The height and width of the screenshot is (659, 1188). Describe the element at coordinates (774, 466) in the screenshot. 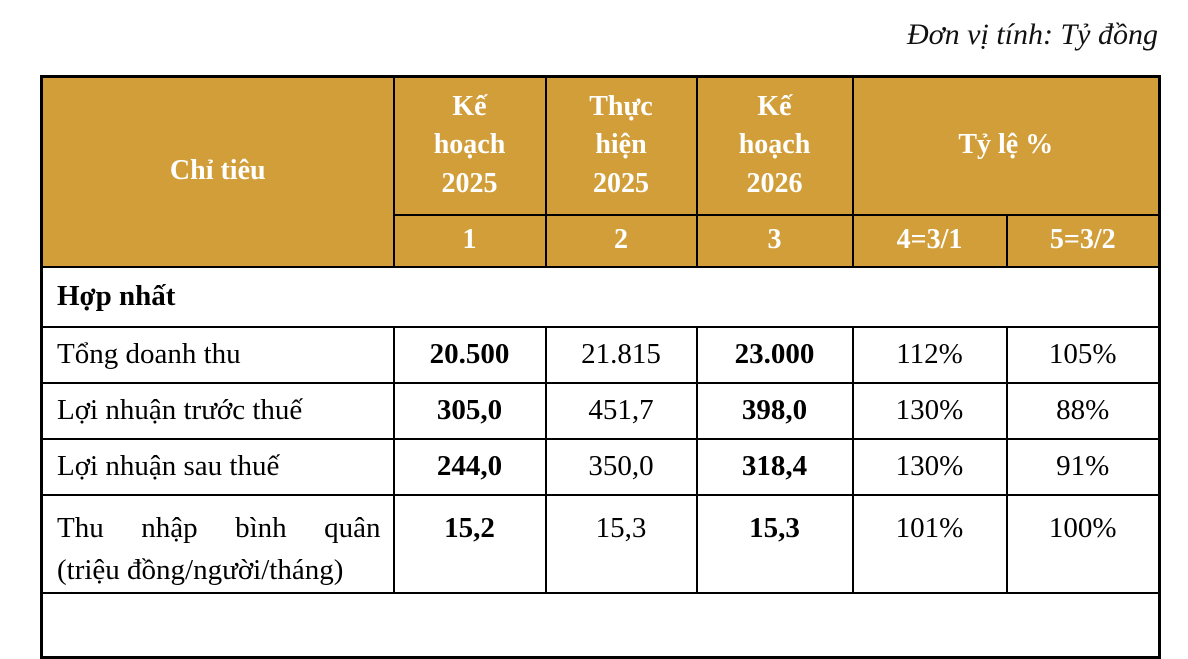

I see `cell-plan-2026: 318,4` at that location.